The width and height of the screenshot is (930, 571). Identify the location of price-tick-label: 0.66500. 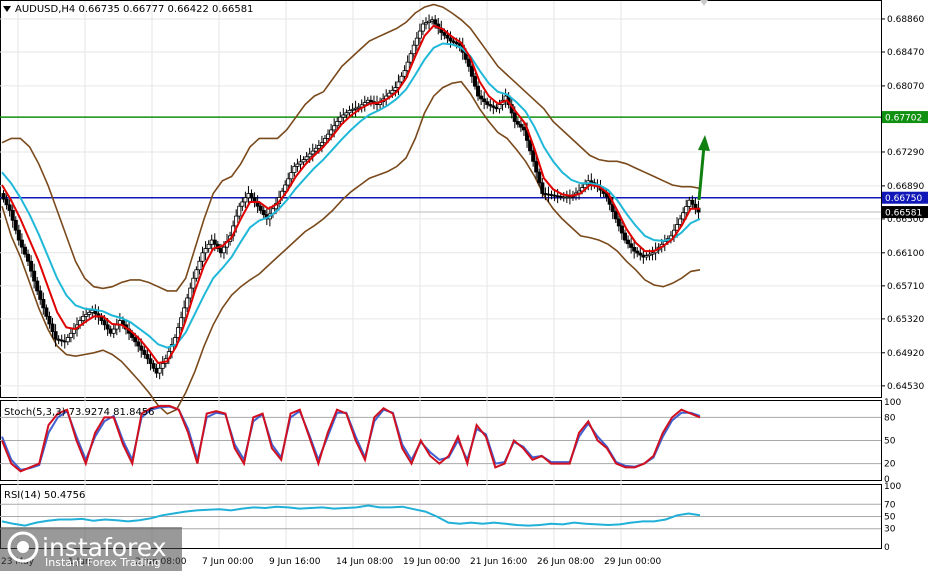
(905, 220).